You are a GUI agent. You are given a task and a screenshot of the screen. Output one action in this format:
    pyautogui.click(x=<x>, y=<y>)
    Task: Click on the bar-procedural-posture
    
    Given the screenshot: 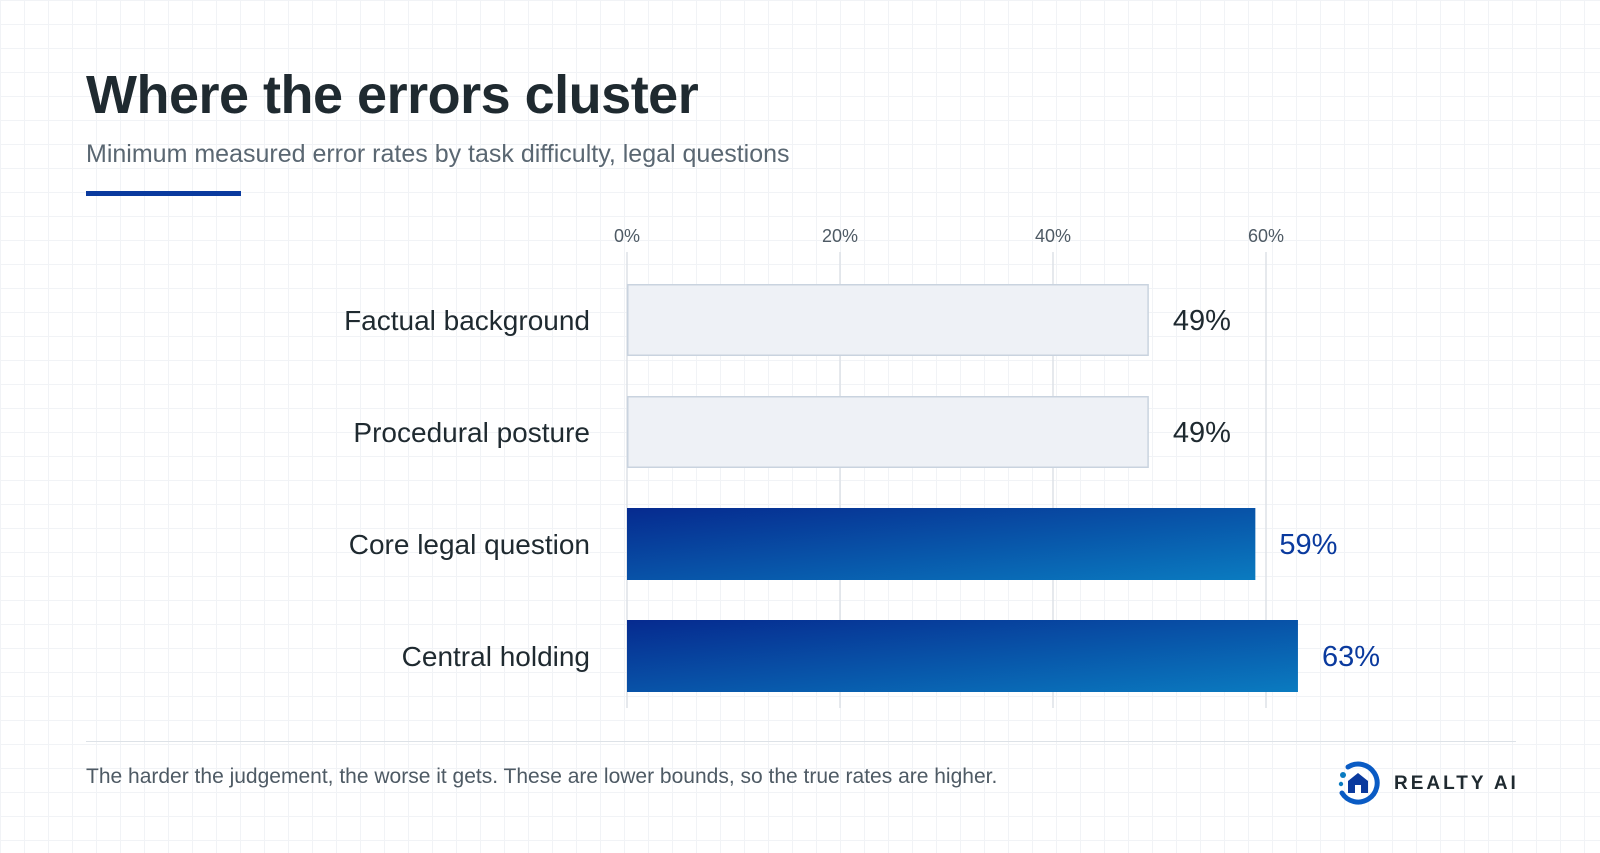 What is the action you would take?
    pyautogui.click(x=888, y=432)
    